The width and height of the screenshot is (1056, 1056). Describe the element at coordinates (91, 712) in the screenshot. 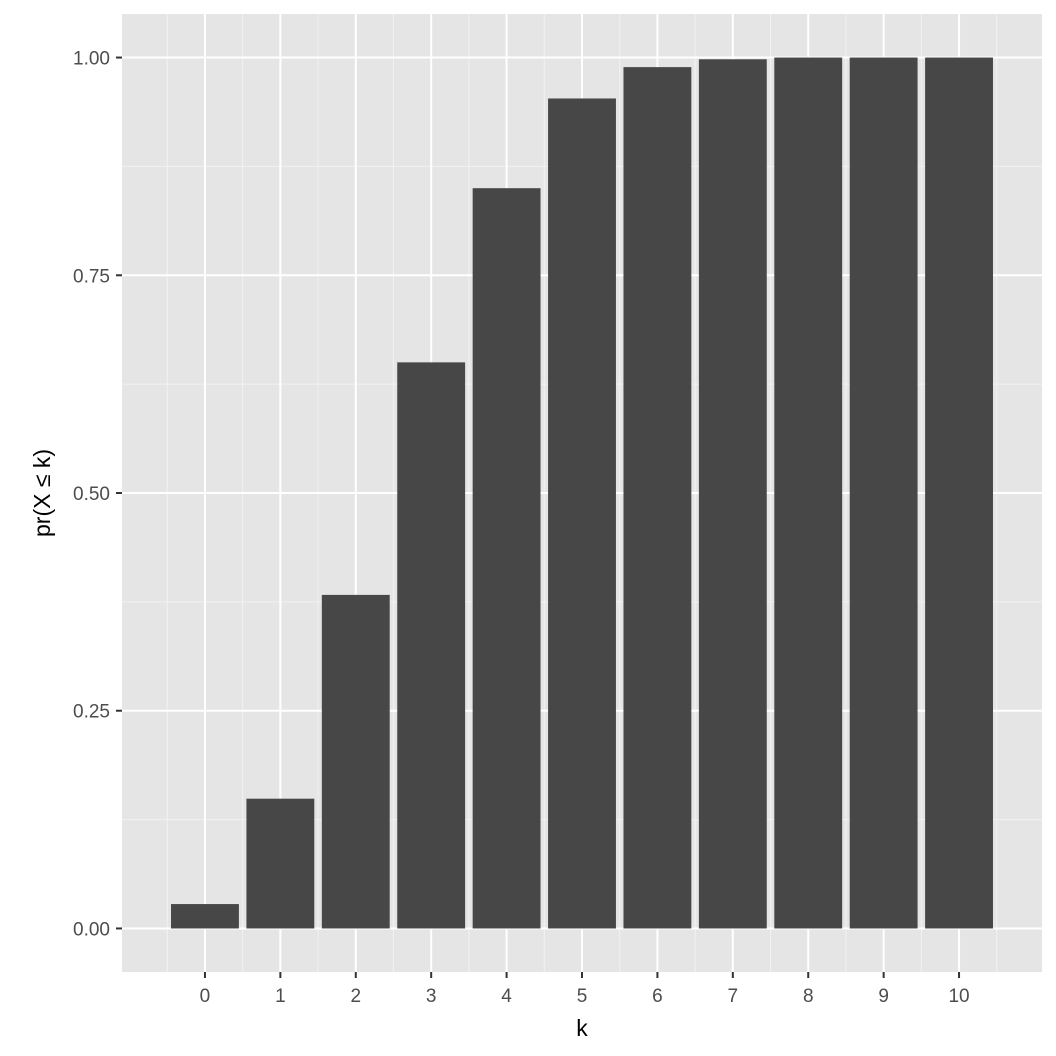

I see `y-tick-label: 0.25` at that location.